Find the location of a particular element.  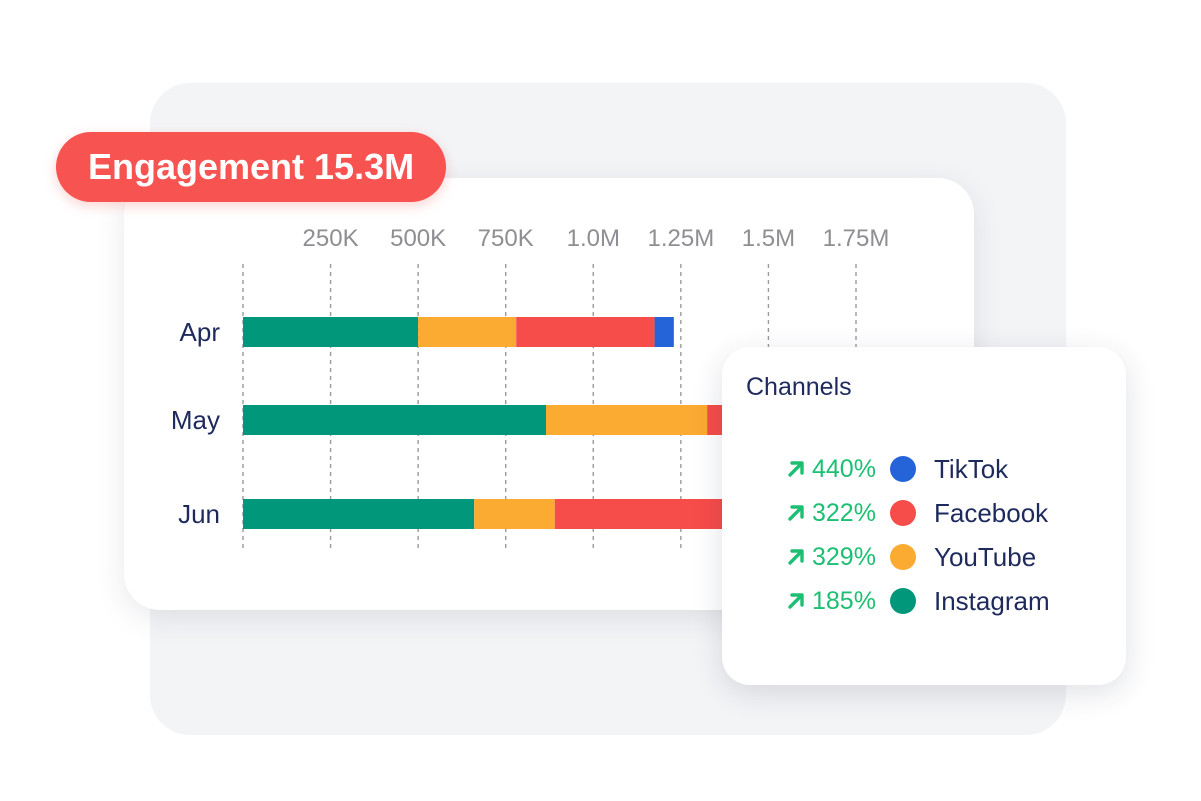

x-tick-label: 1.0M is located at coordinates (593, 238).